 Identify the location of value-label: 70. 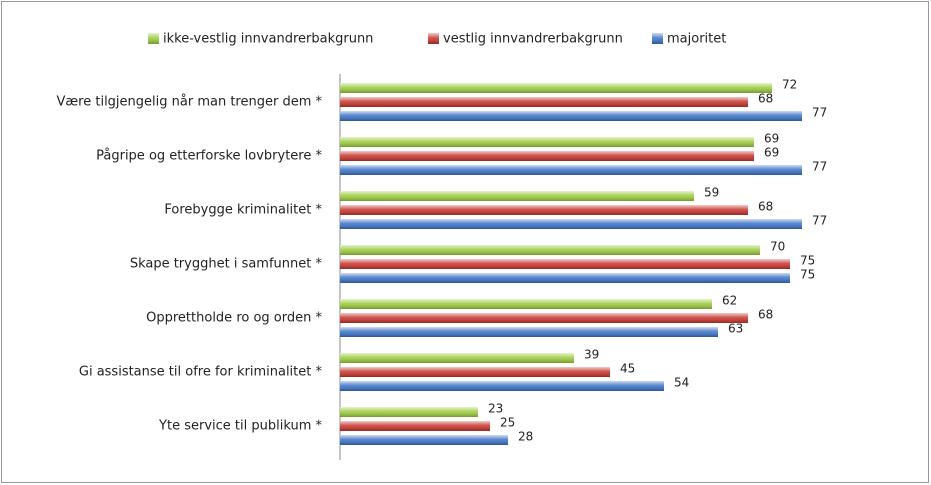
(777, 247).